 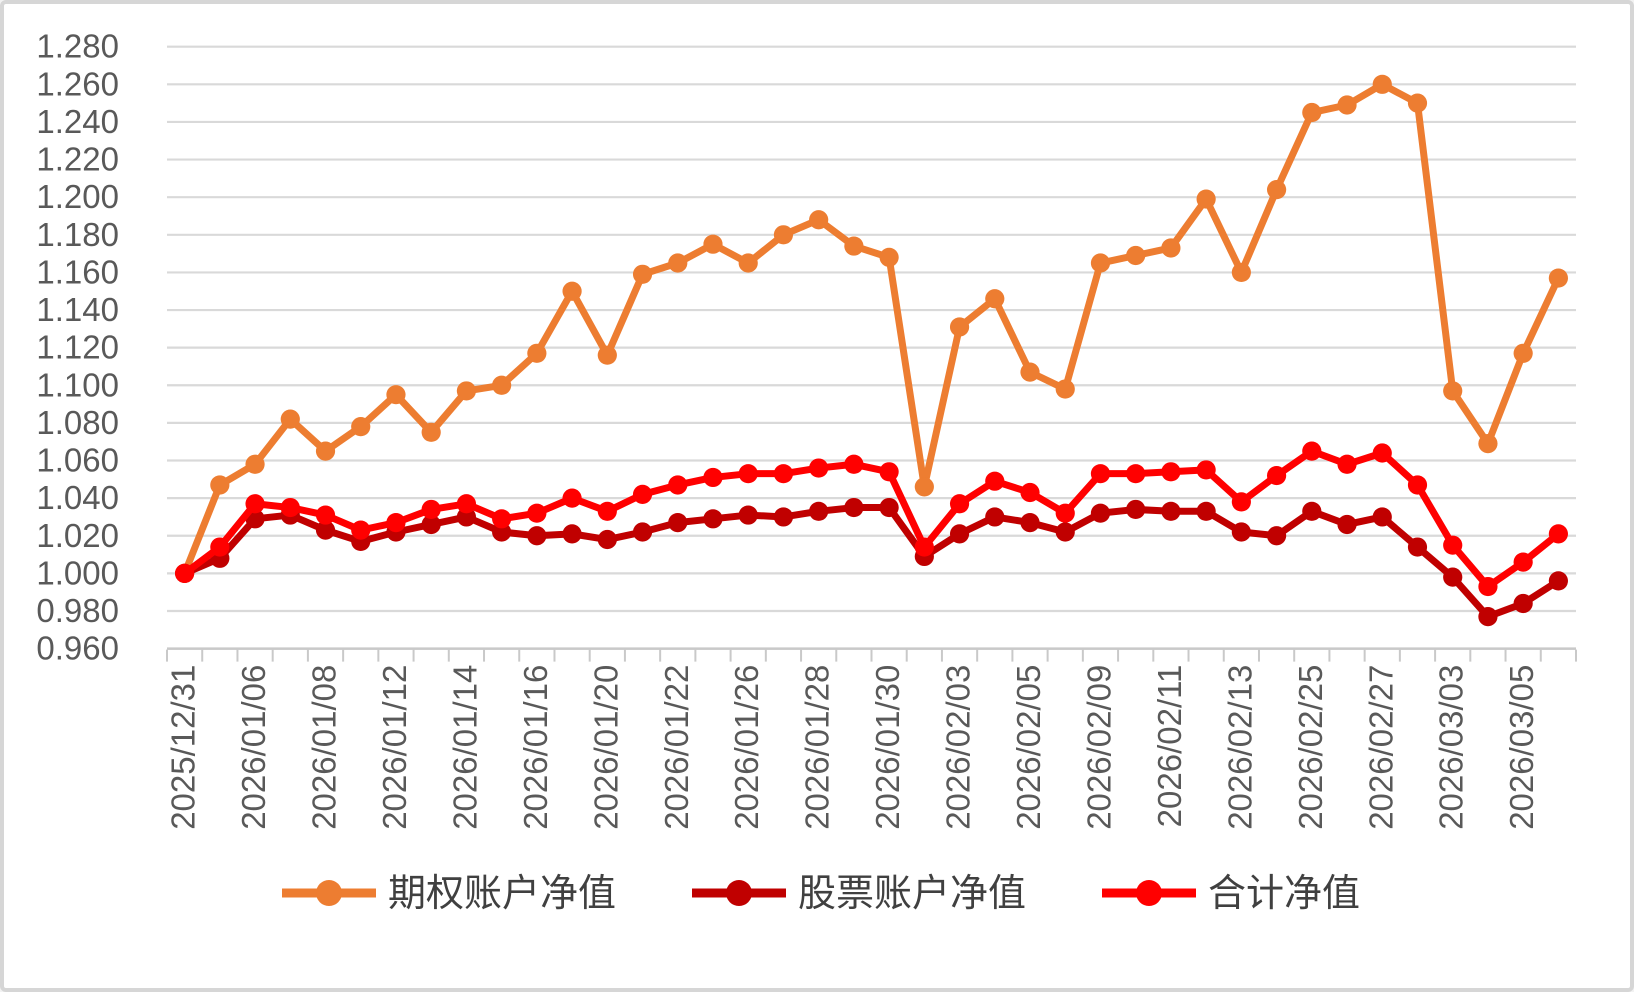 I want to click on x-axis-label: 2026/02/13, so click(x=1239, y=747).